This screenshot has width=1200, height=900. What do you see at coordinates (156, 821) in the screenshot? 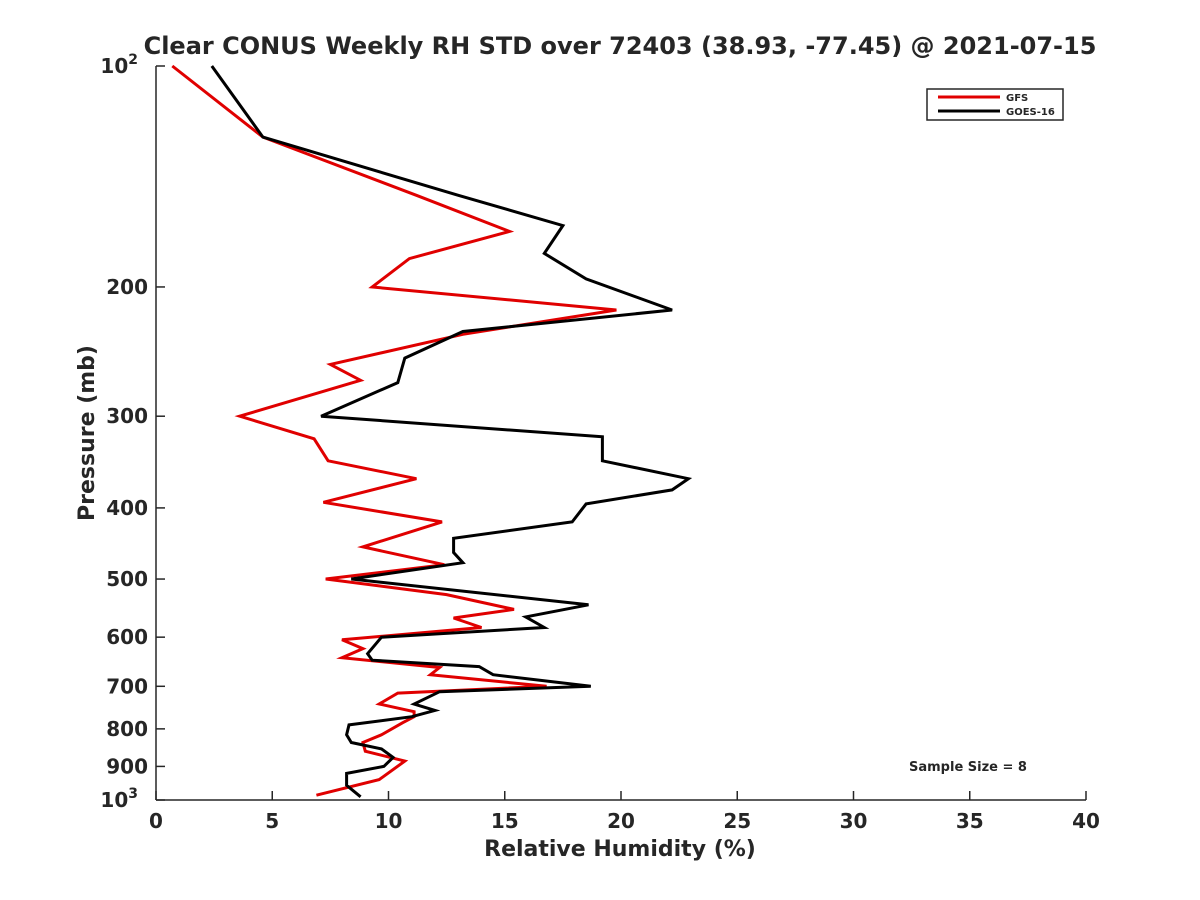
I see `x-tick-label: 0` at bounding box center [156, 821].